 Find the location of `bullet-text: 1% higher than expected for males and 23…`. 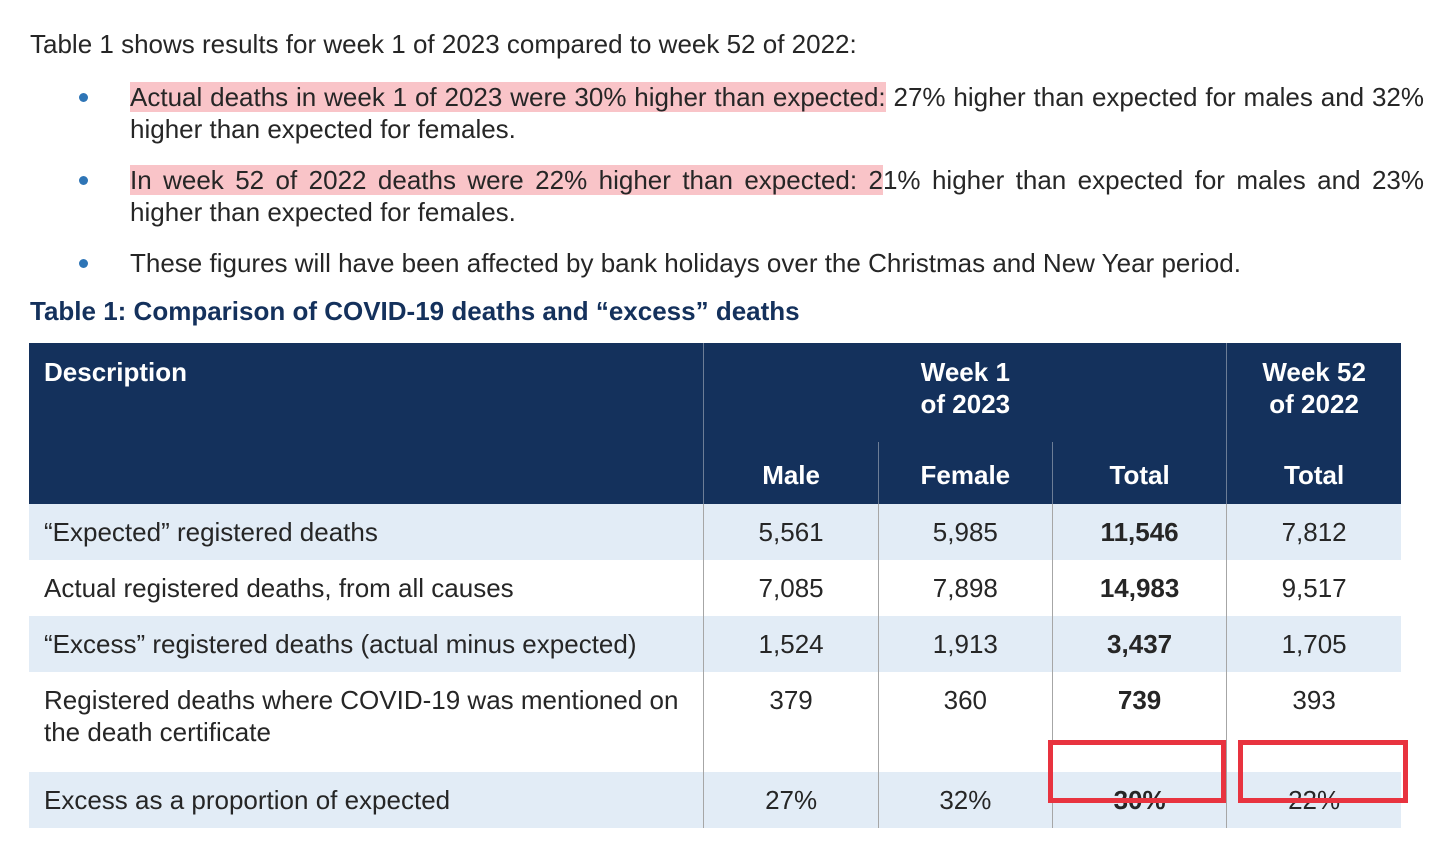

bullet-text: 1% higher than expected for males and 23… is located at coordinates (777, 196).